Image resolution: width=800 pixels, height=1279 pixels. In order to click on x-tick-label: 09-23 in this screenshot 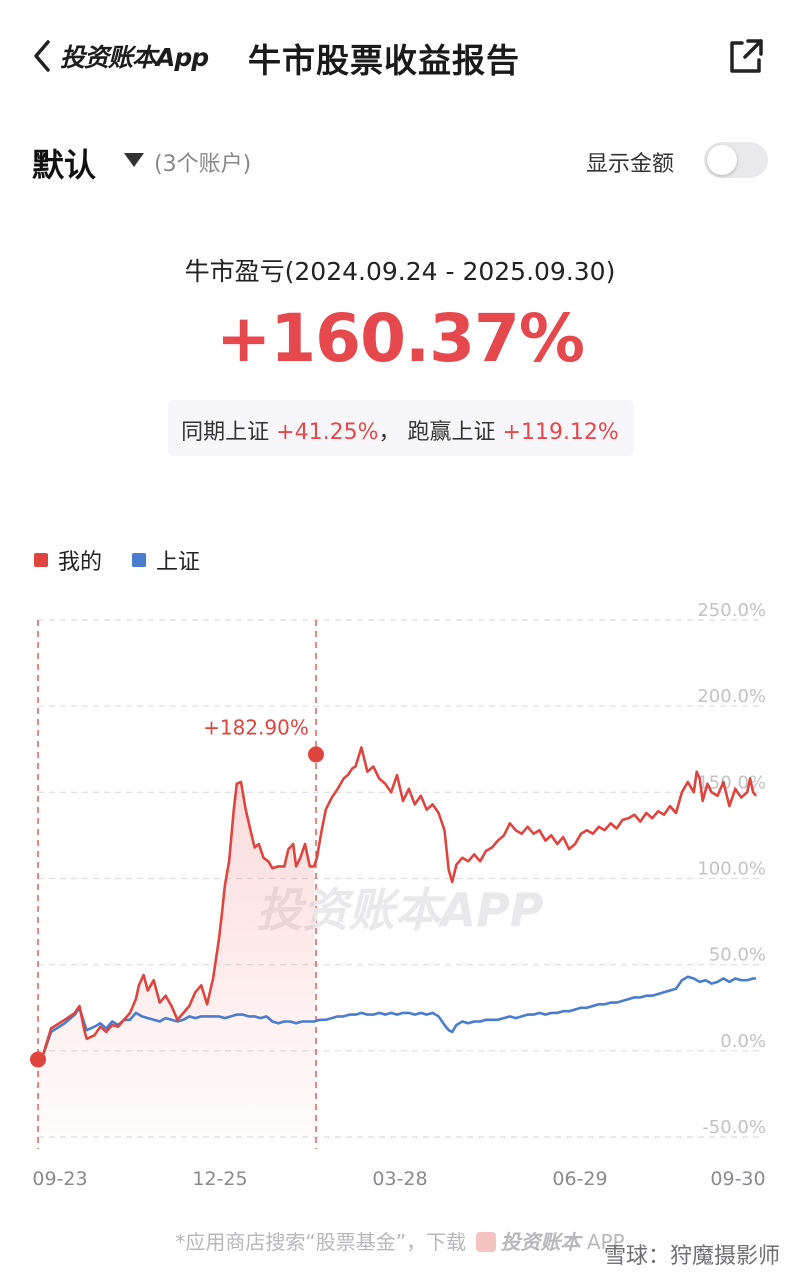, I will do `click(59, 1179)`.